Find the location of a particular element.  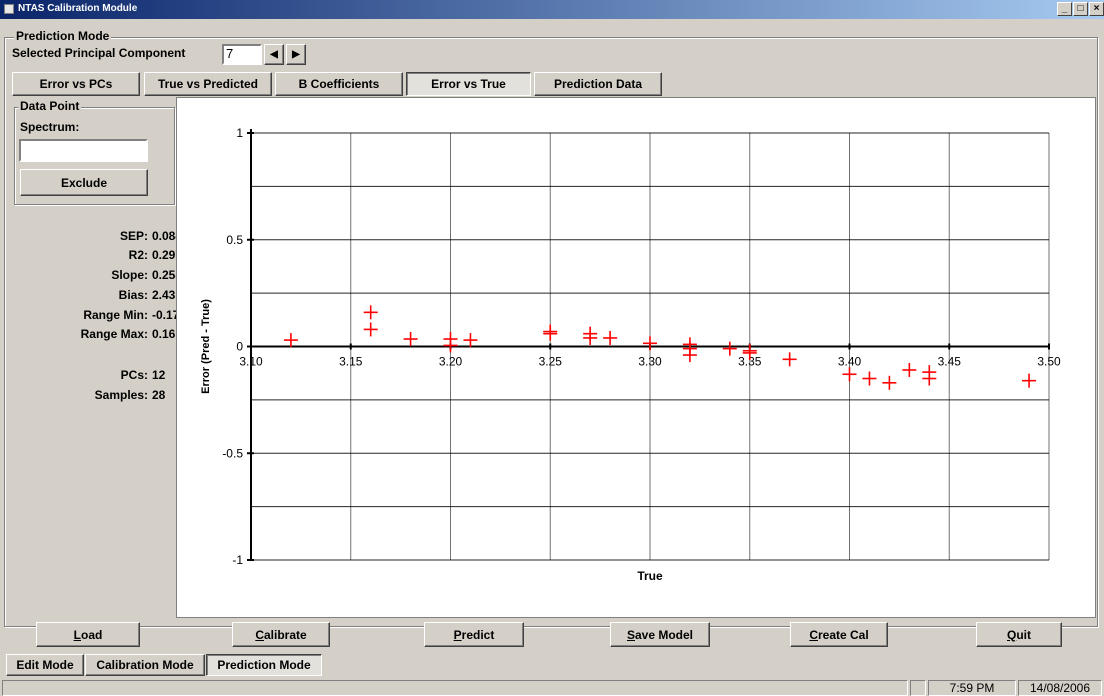

chart-points is located at coordinates (660, 347).